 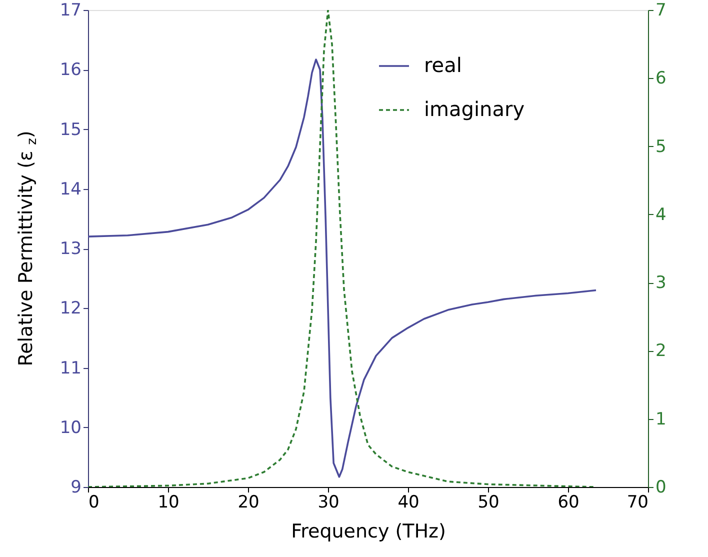 I want to click on x-tick-label: 70, so click(x=637, y=502).